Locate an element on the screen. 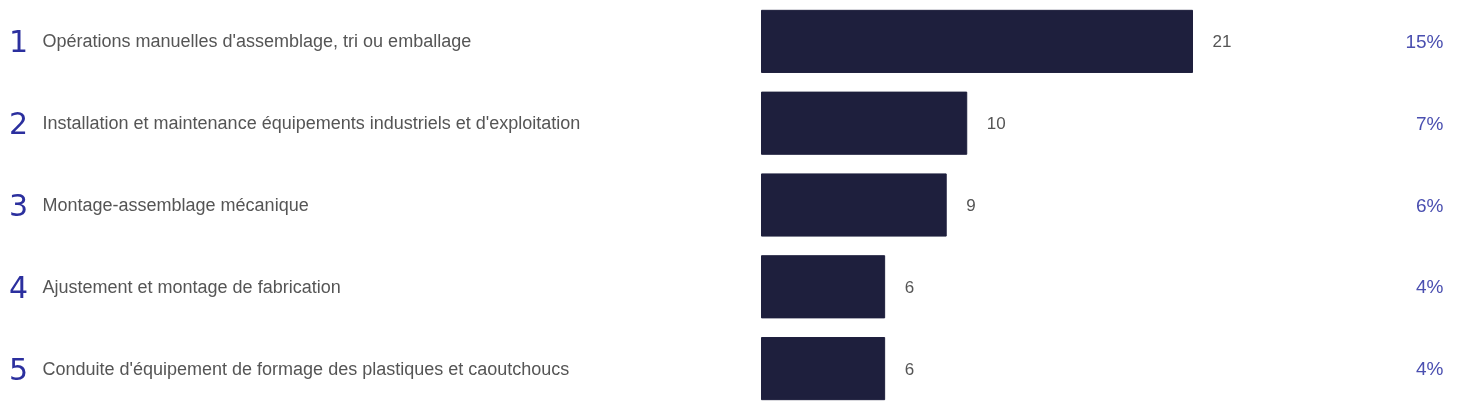  data-label: 10 is located at coordinates (996, 124).